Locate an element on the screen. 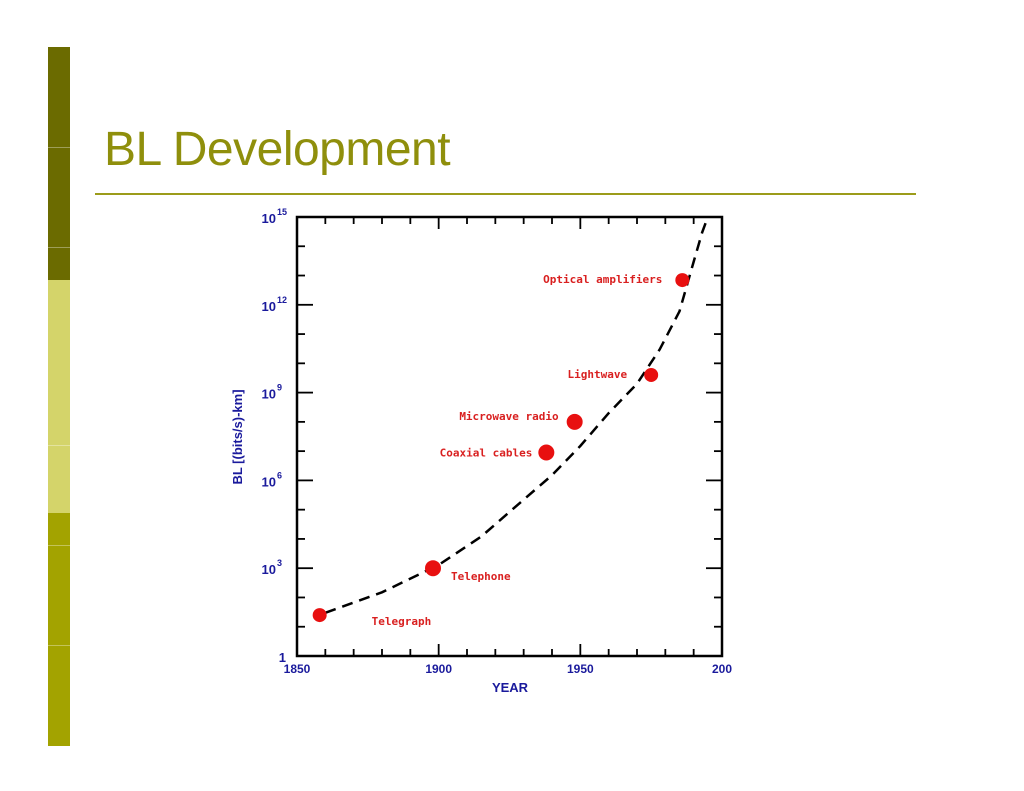  x-tick-label: 200 is located at coordinates (722, 669).